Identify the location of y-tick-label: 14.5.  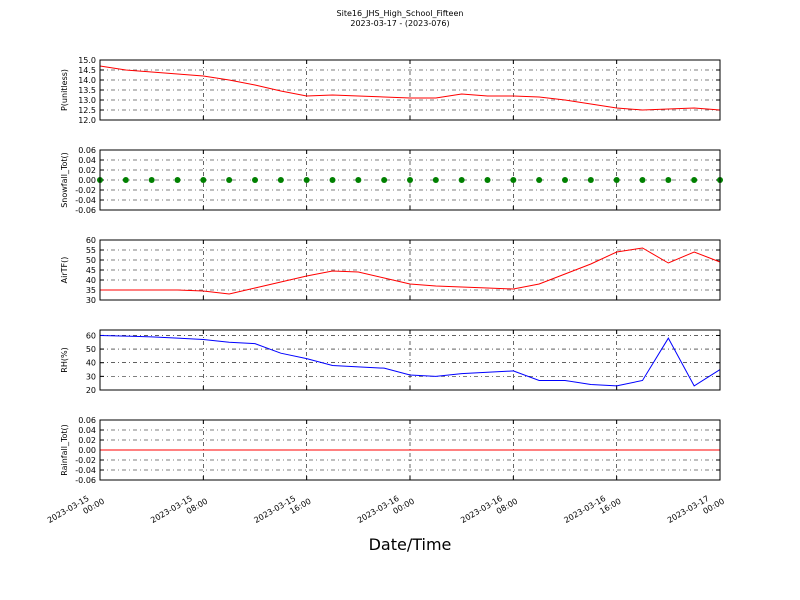
(87, 70).